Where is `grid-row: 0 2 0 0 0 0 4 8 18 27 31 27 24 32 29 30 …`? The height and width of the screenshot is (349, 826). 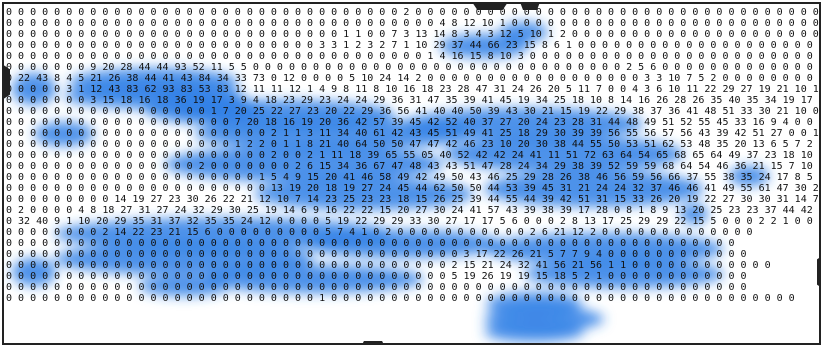
grid-row: 0 2 0 0 0 0 4 8 18 27 31 27 24 32 29 30 … is located at coordinates (412, 210).